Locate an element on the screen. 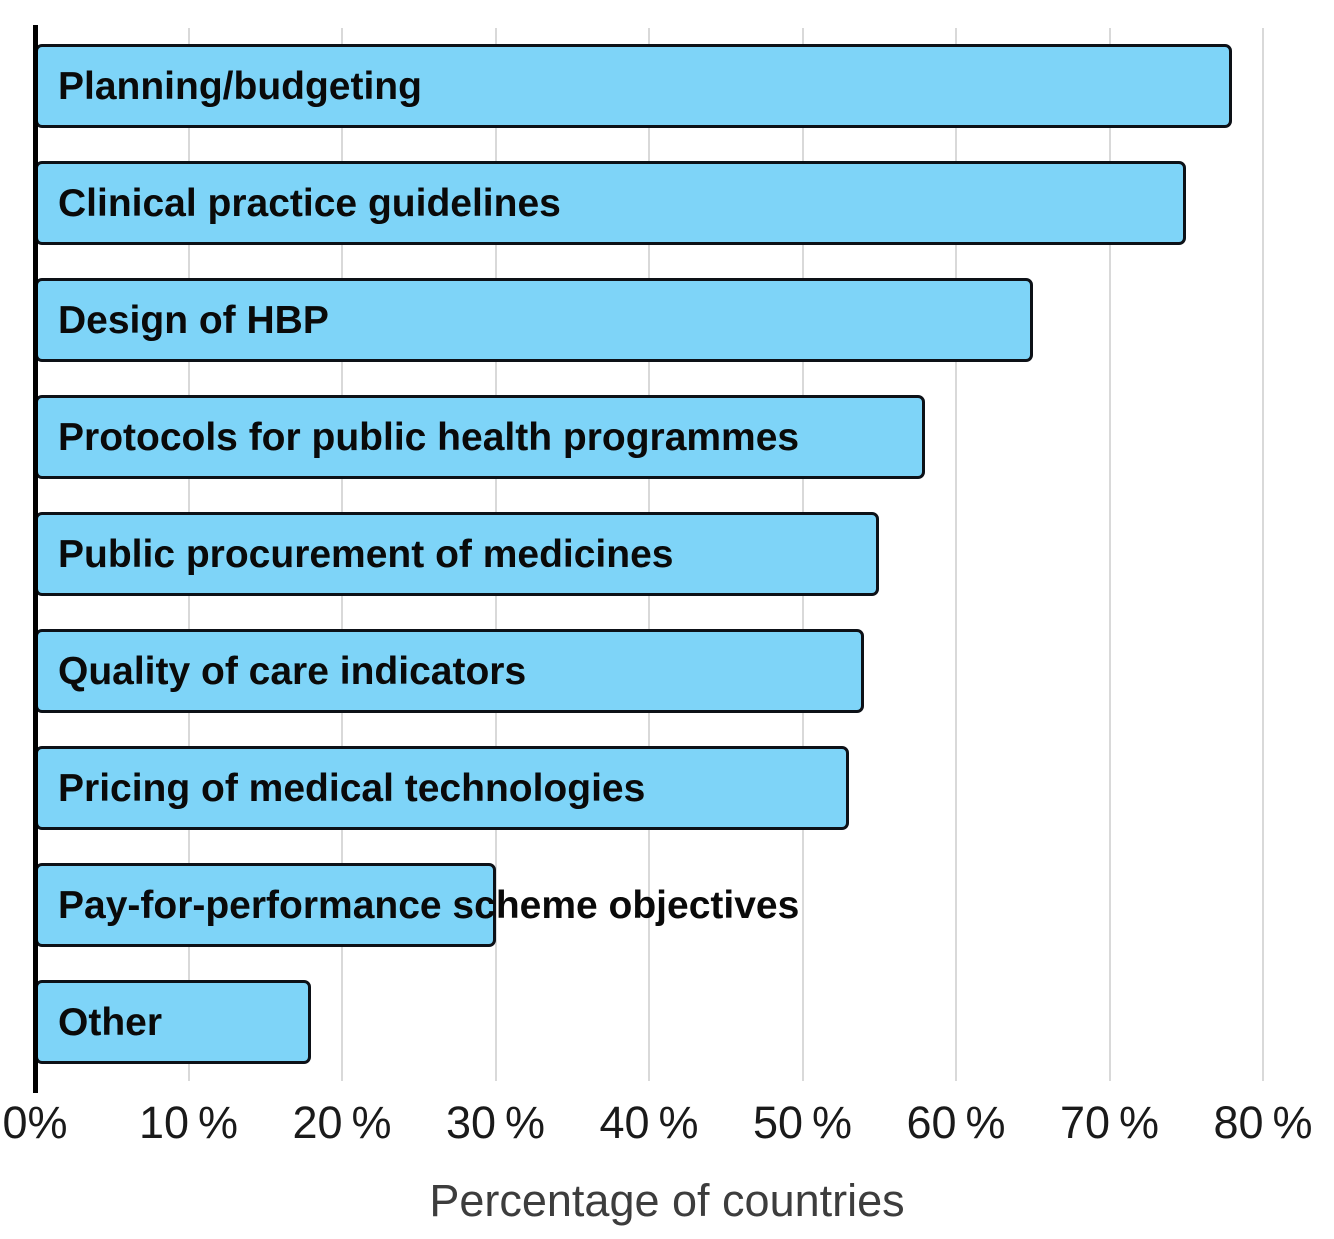 This screenshot has height=1239, width=1334. bar: Quality of care indicators is located at coordinates (449, 671).